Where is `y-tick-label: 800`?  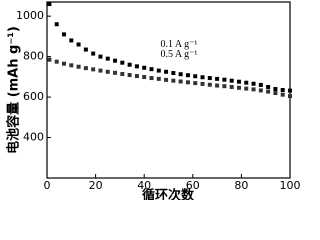 y-tick-label: 800 is located at coordinates (33, 56).